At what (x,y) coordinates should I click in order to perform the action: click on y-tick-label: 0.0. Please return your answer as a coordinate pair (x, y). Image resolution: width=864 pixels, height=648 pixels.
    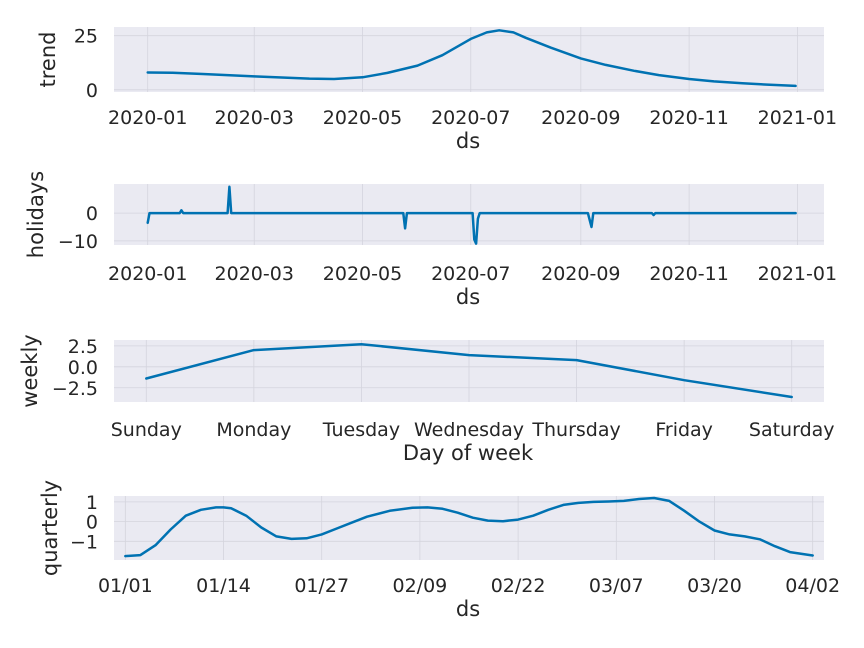
    Looking at the image, I should click on (83, 368).